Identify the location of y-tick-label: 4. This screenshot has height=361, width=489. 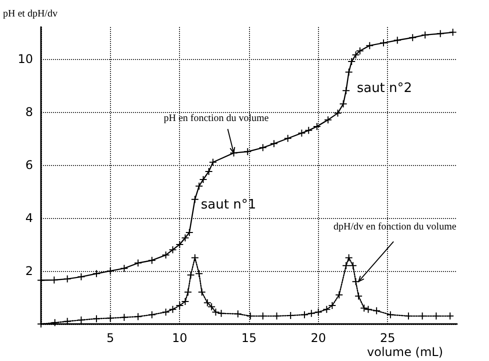
(29, 217).